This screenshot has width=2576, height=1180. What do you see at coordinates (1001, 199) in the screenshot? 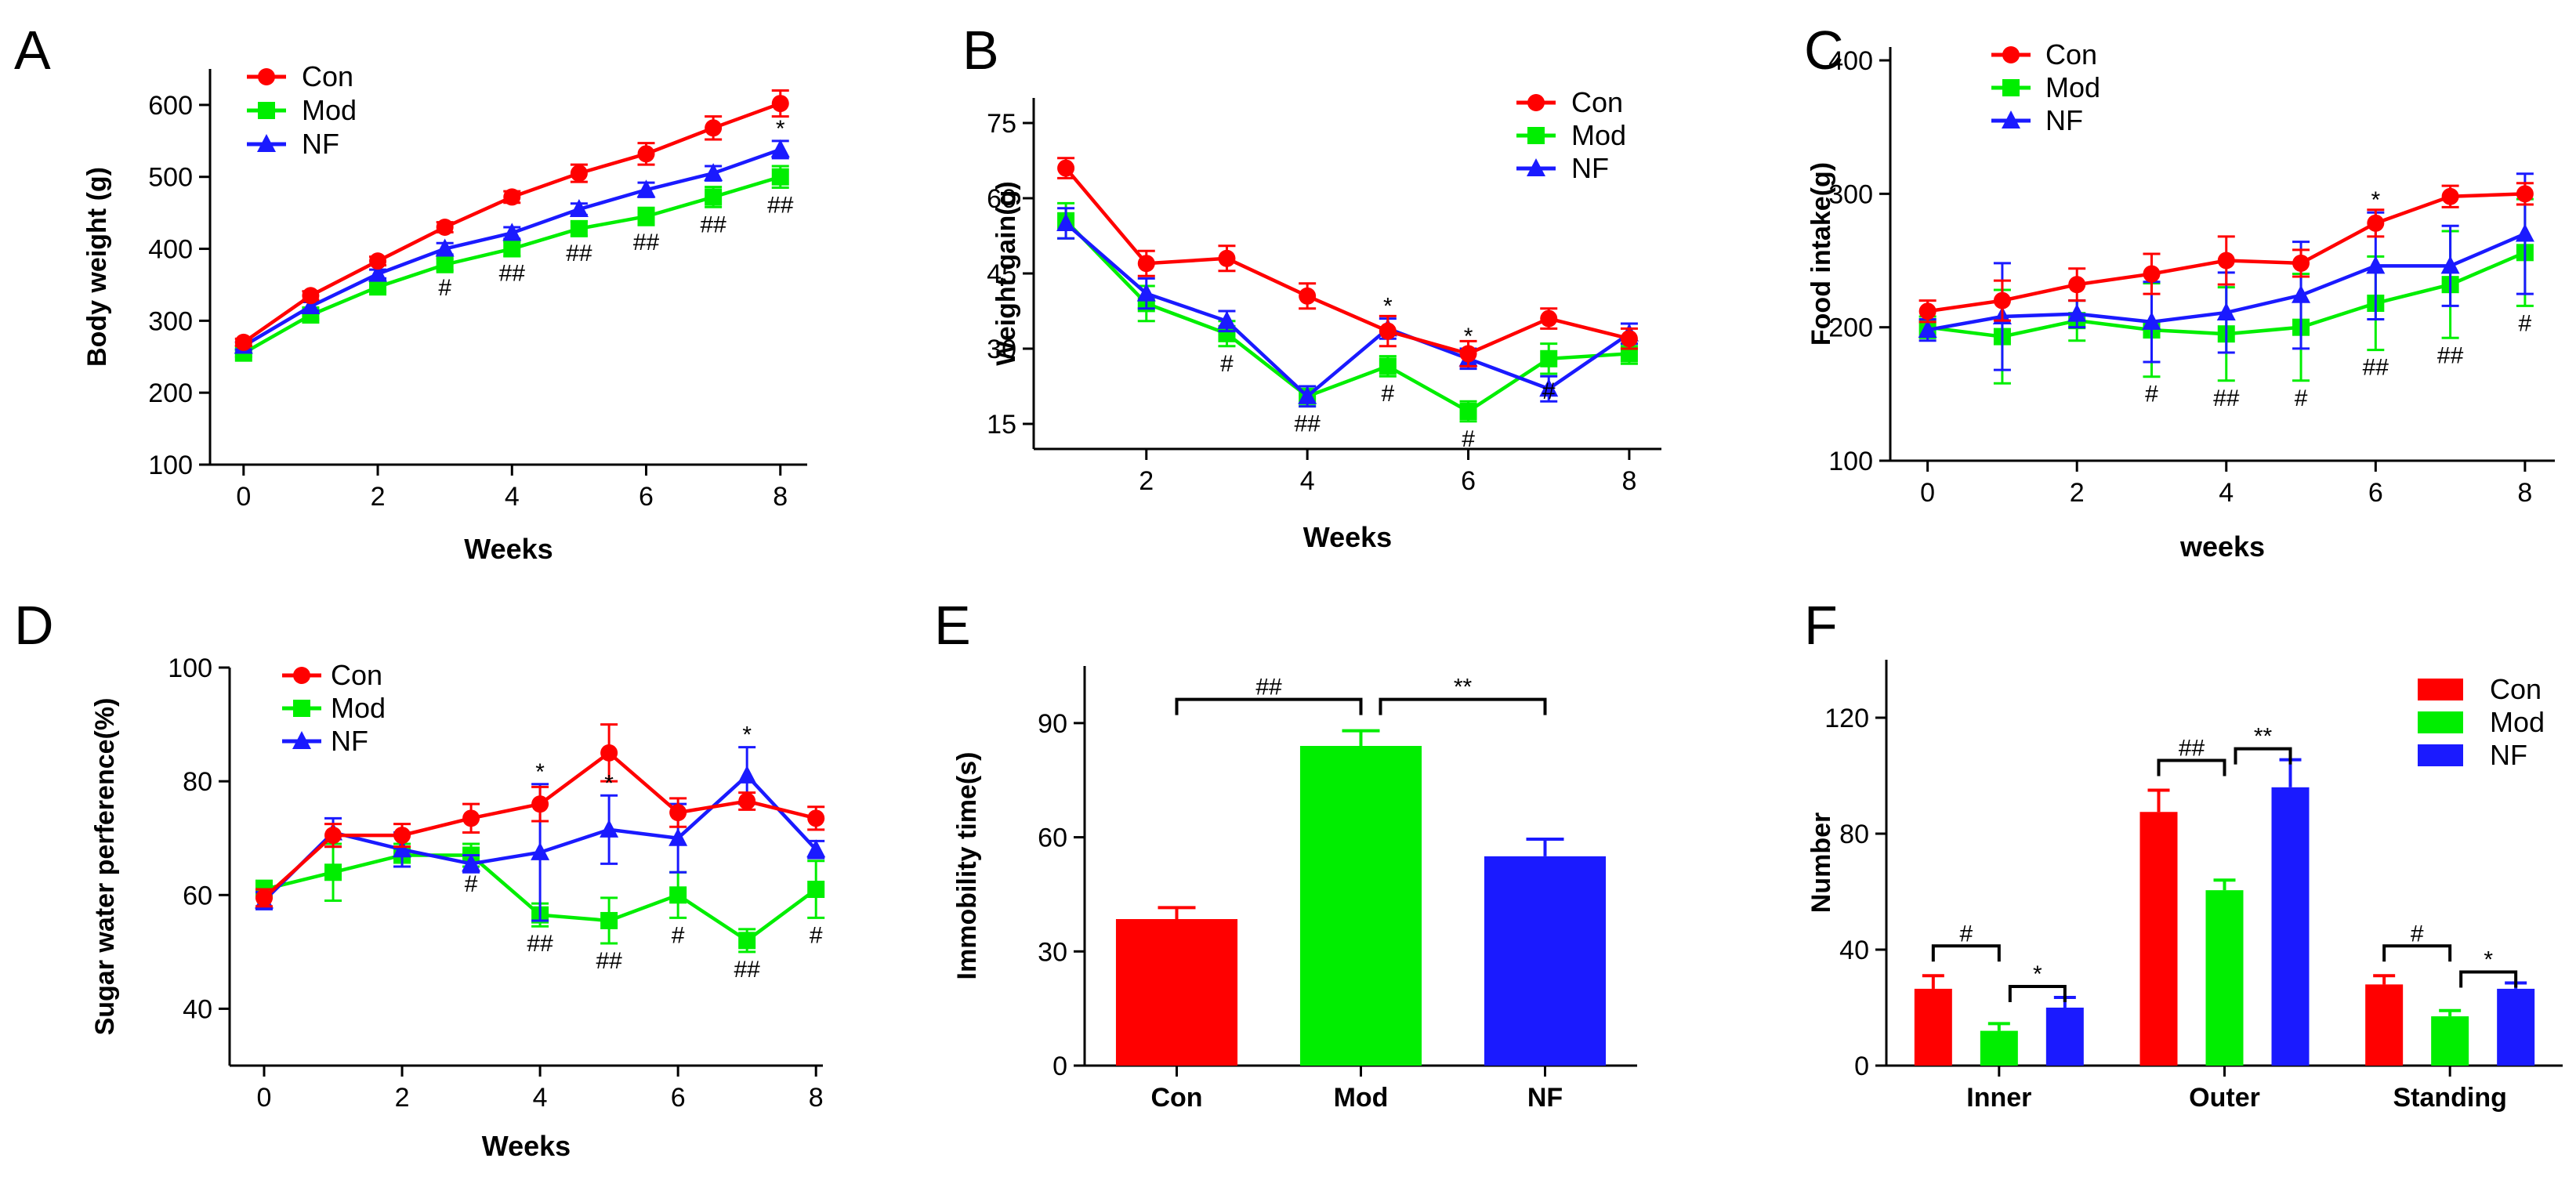
I see `panel-b-y-tick-label: 60` at bounding box center [1001, 199].